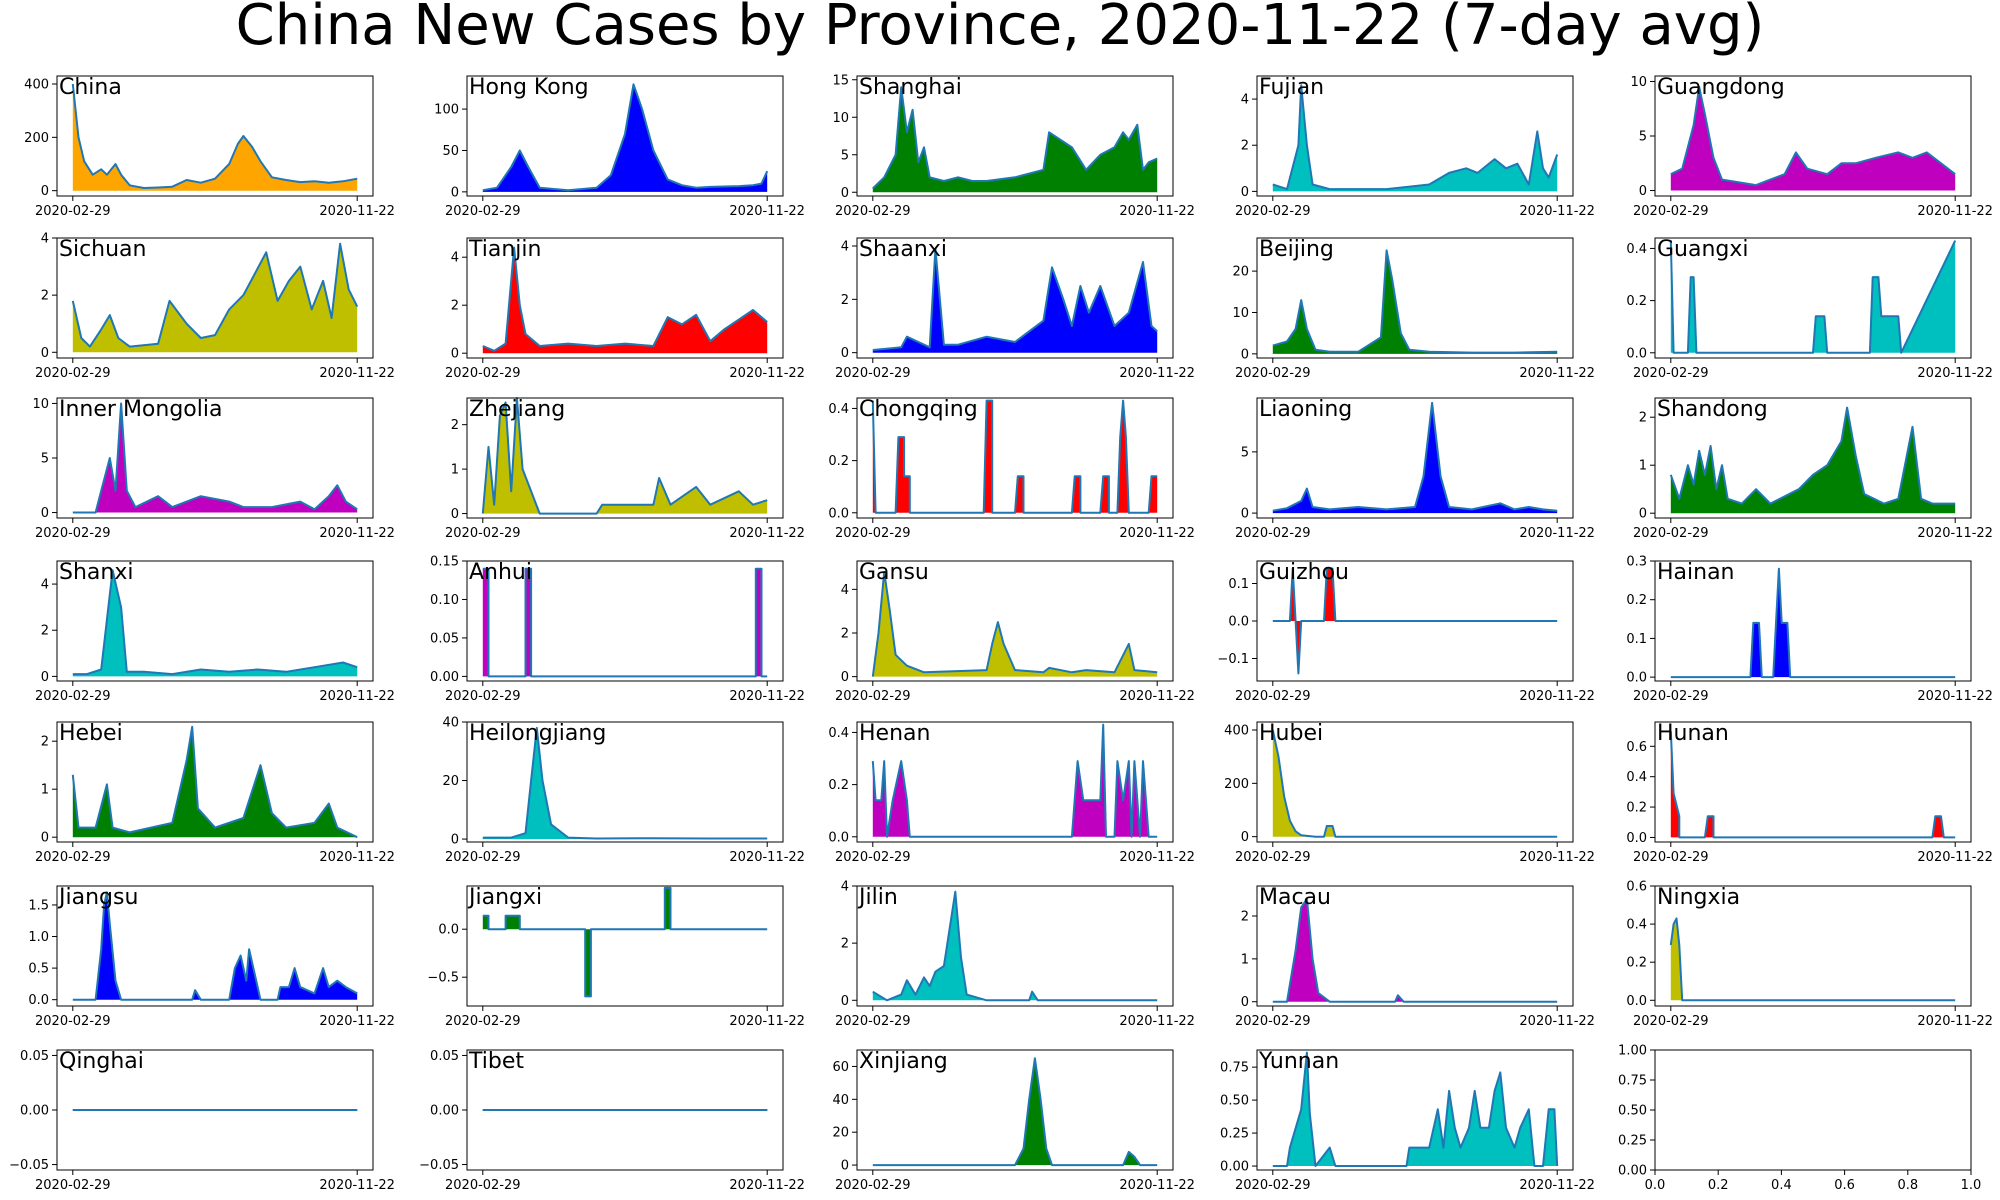 This screenshot has width=2000, height=1200. Describe the element at coordinates (1718, 1185) in the screenshot. I see `x-tick-label: 0.2` at that location.